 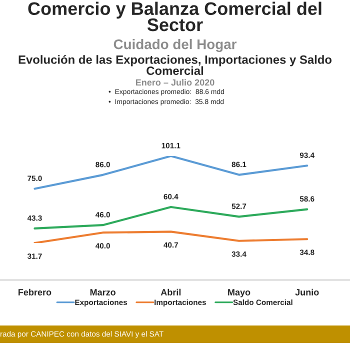 I want to click on chart-subtitle: Cuidado del Hogar, so click(x=175, y=45).